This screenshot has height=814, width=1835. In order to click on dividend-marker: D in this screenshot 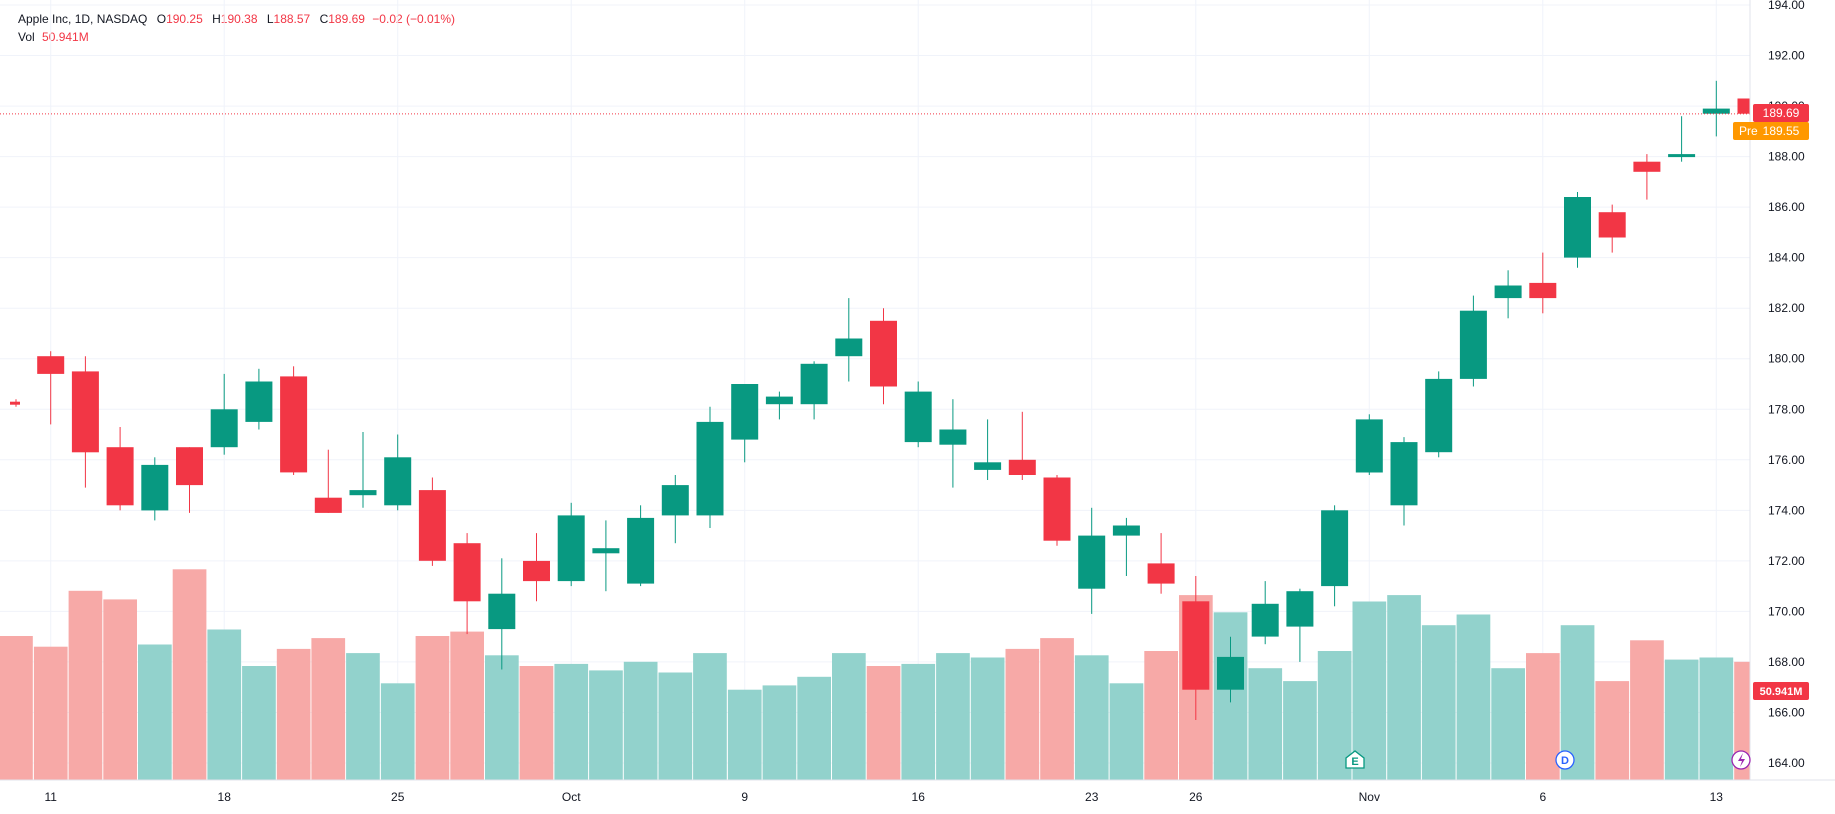, I will do `click(1565, 760)`.